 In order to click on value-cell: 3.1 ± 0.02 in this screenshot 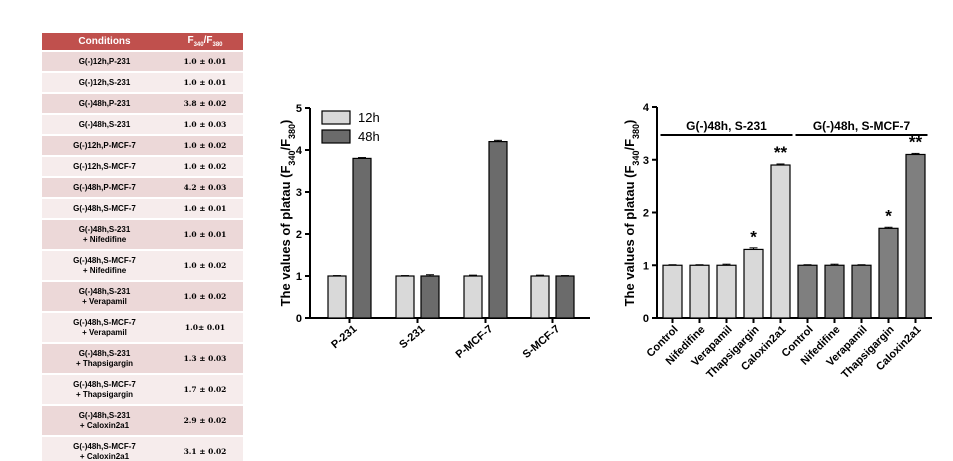, I will do `click(205, 449)`.